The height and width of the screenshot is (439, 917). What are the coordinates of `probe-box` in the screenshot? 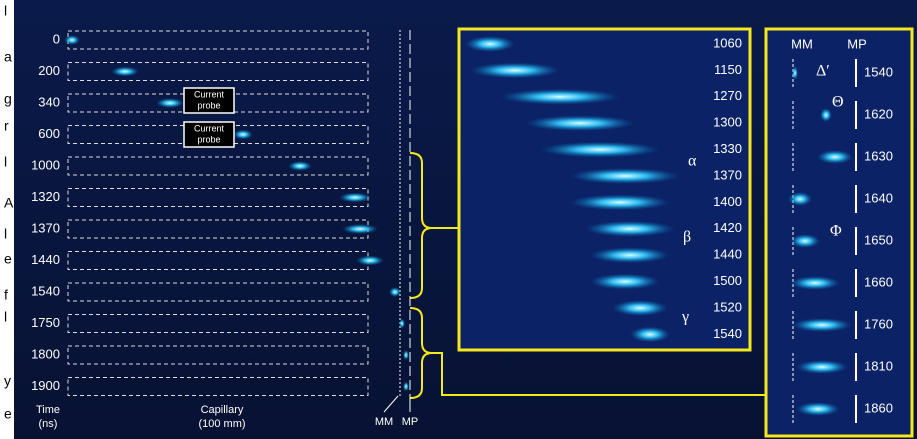 It's located at (209, 100).